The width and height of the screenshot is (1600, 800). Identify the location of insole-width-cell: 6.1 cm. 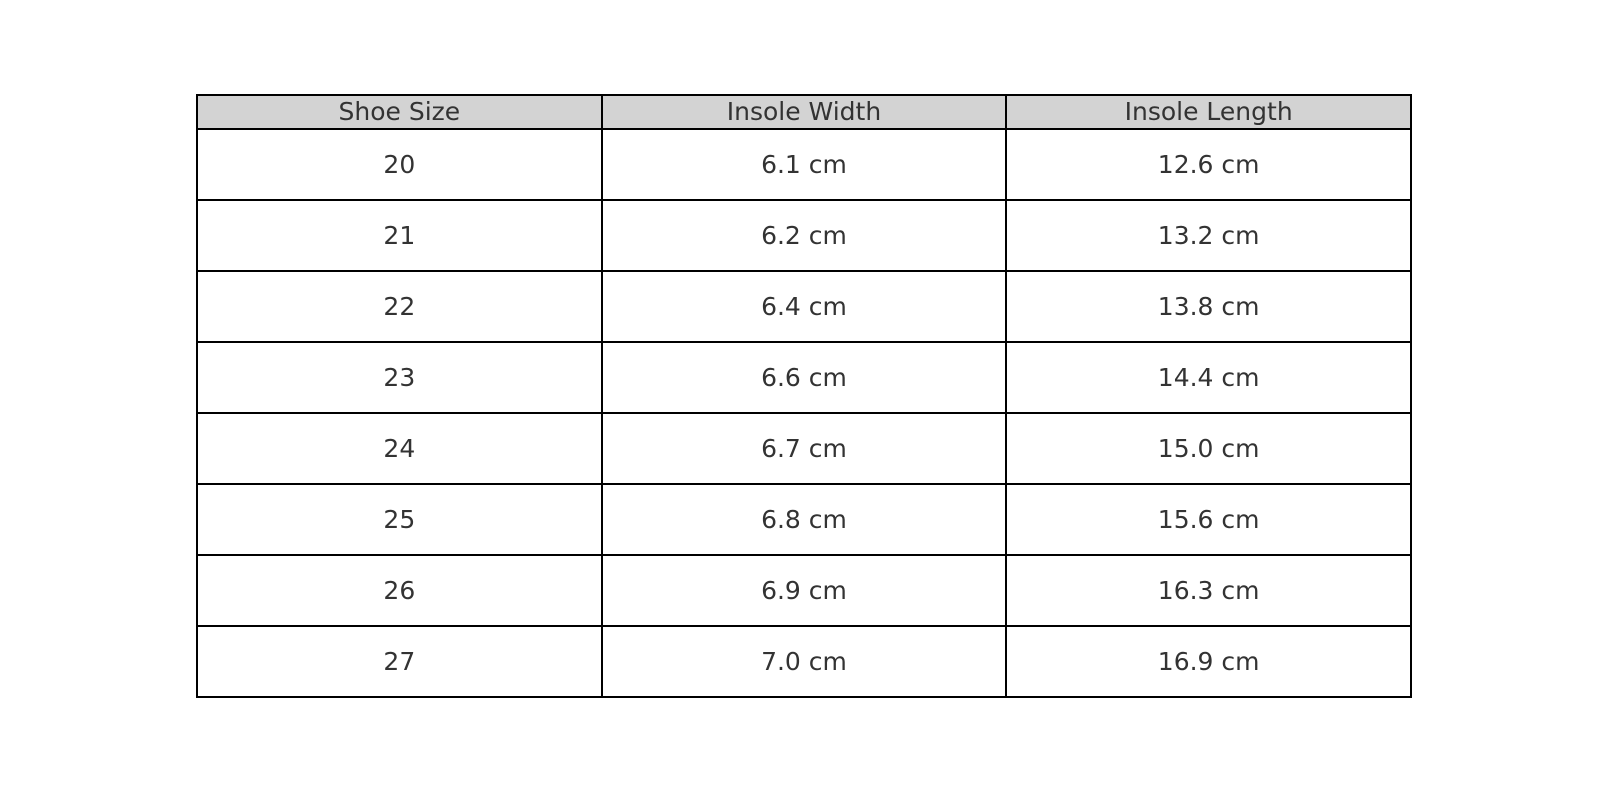
(804, 164).